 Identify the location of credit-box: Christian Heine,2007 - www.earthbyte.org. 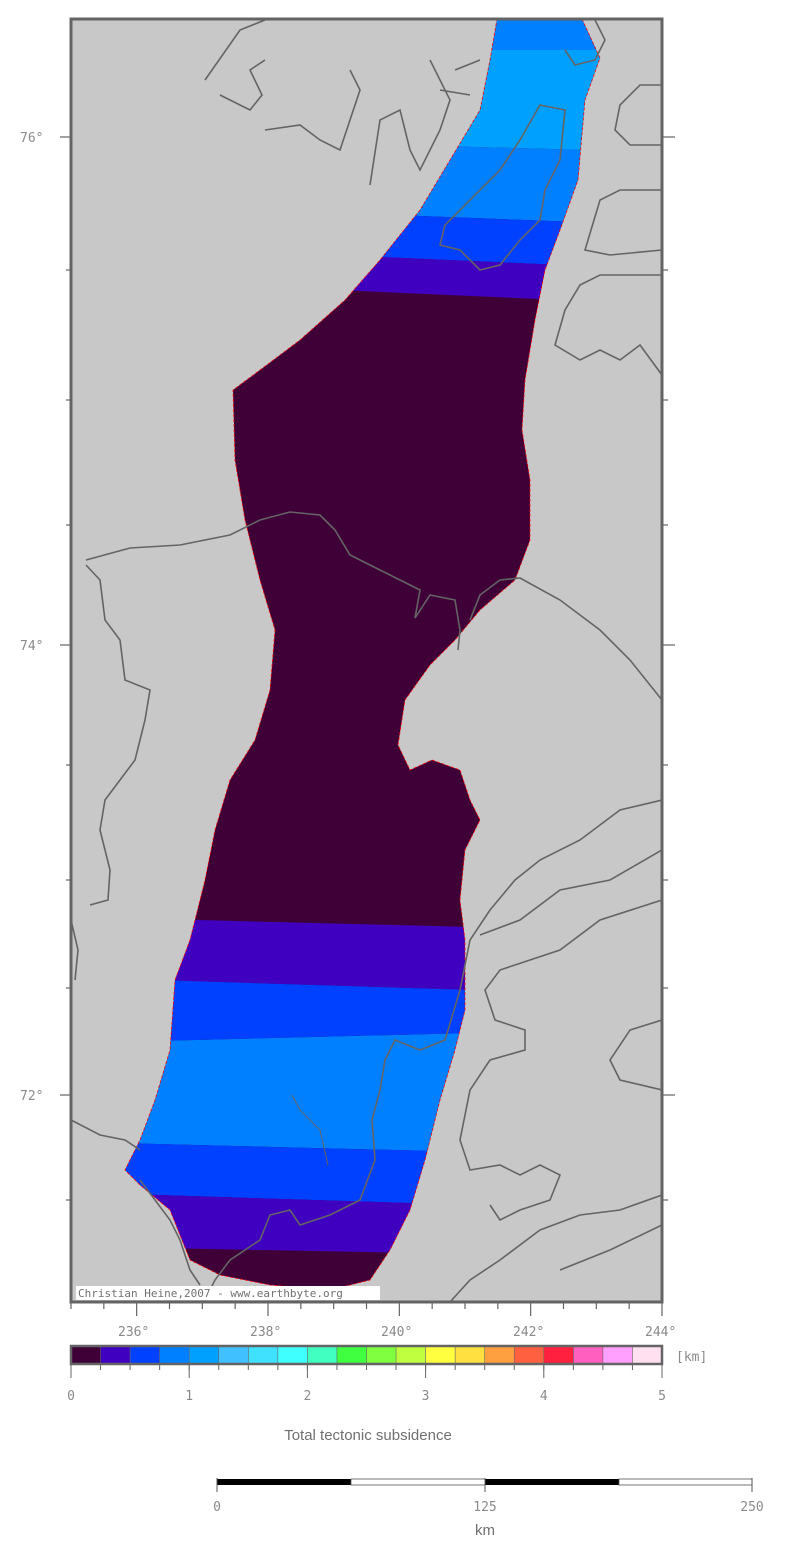
(228, 1293).